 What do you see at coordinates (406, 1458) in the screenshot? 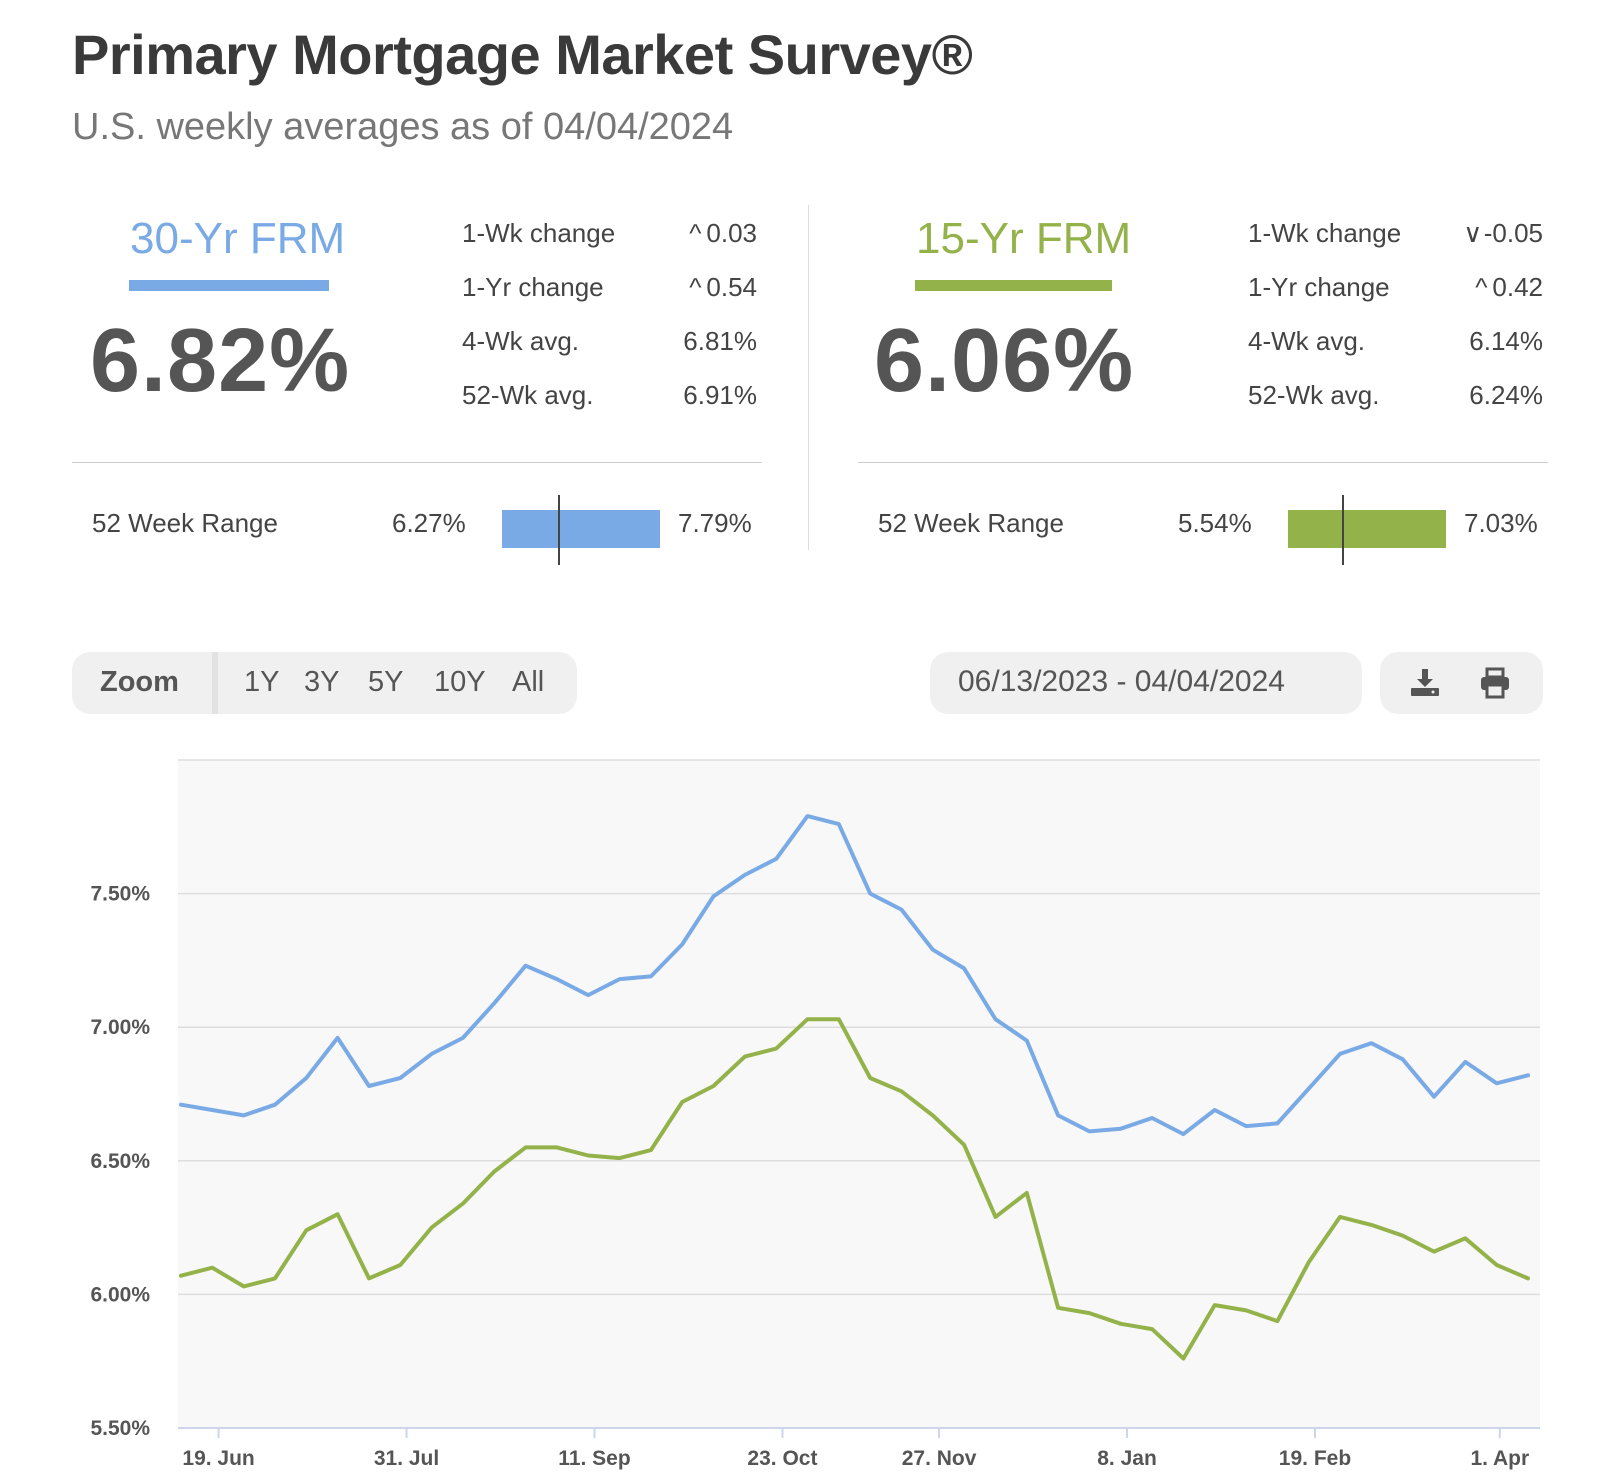
I see `x-tick-label: 31. Jul` at bounding box center [406, 1458].